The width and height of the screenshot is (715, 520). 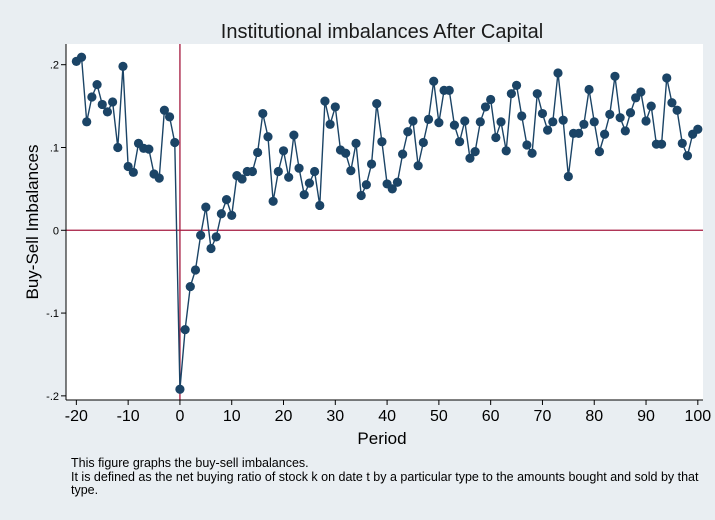 What do you see at coordinates (54, 148) in the screenshot?
I see `y-tick-label: .1` at bounding box center [54, 148].